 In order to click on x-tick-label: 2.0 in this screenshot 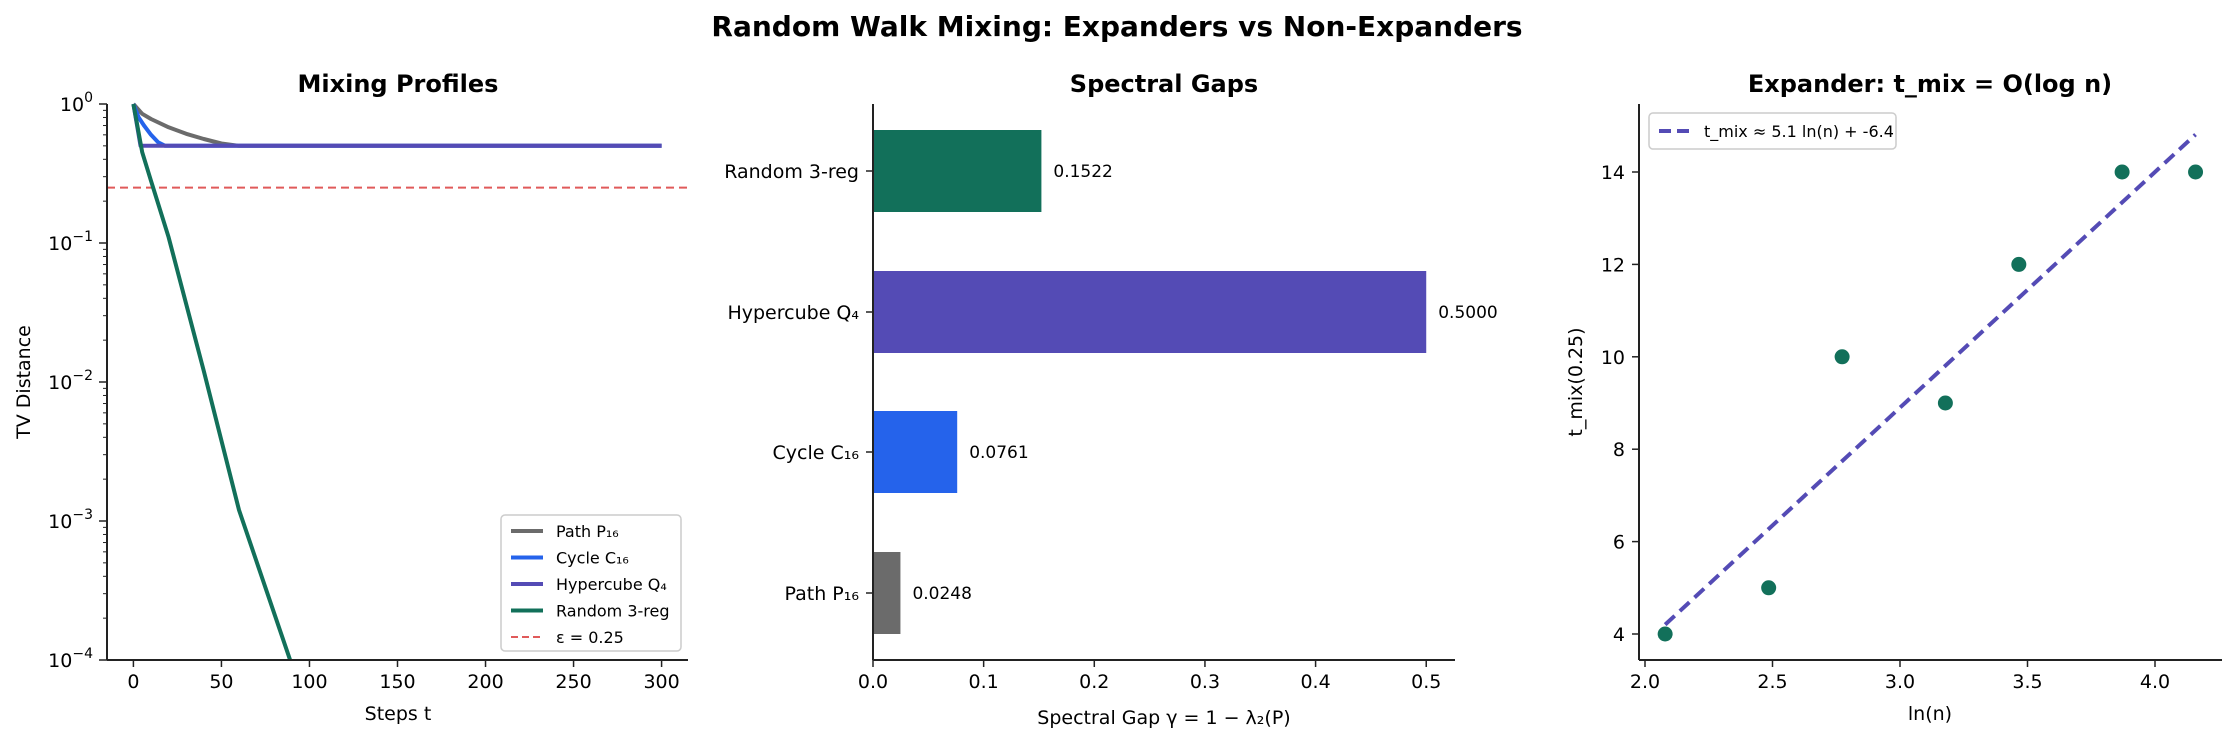, I will do `click(1645, 682)`.